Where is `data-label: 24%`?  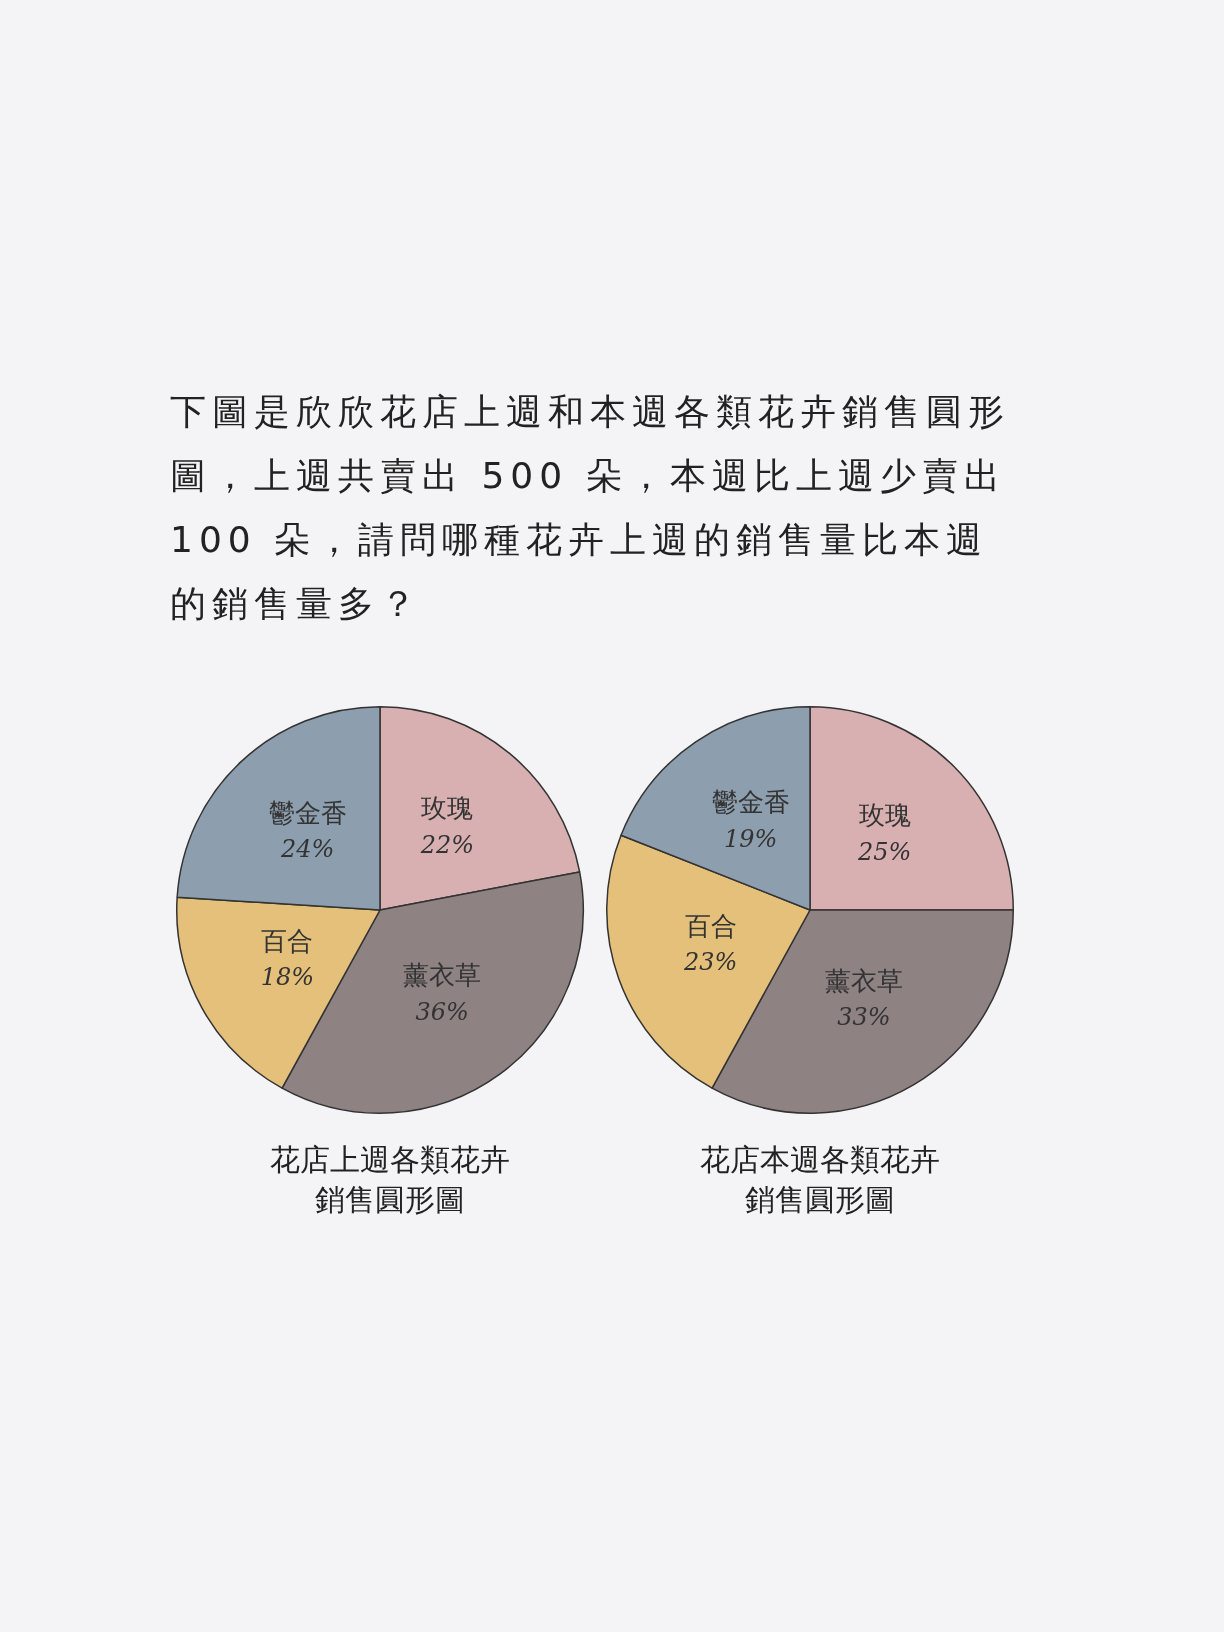 data-label: 24% is located at coordinates (307, 849).